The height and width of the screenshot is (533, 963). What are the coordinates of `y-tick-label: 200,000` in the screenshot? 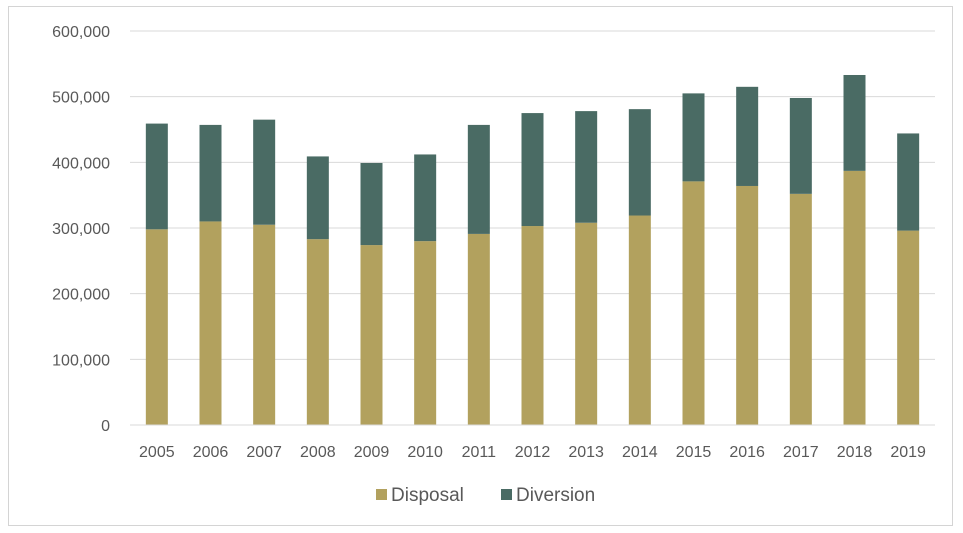 It's located at (81, 295).